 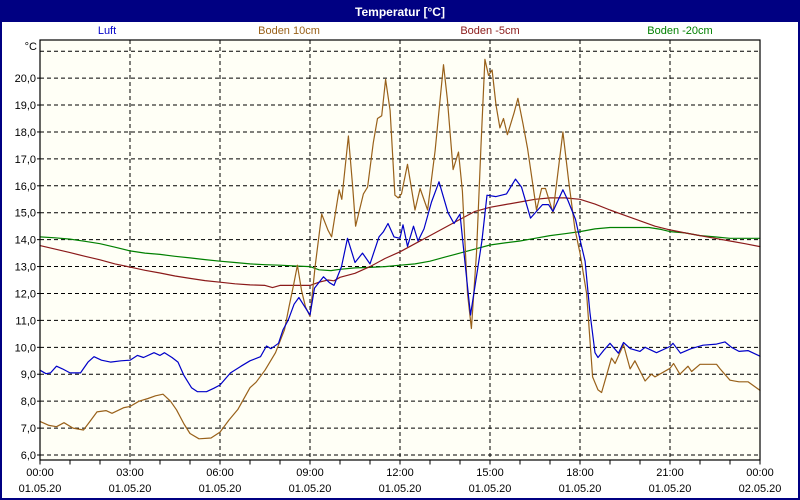 I want to click on y-tick-label: 13,0, so click(x=25, y=268).